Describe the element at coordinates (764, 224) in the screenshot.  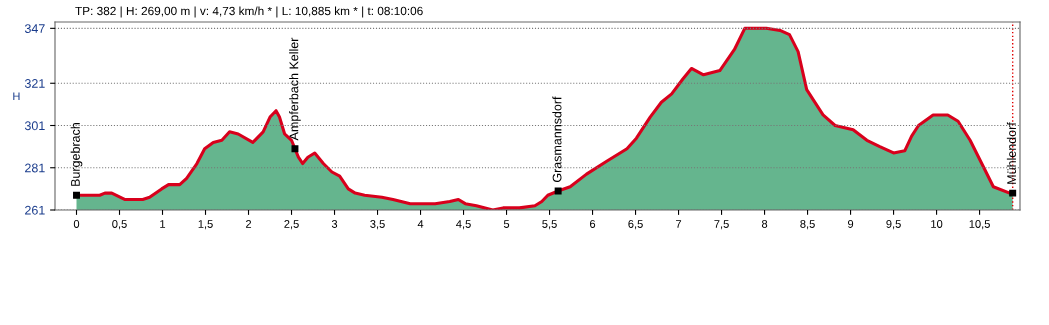
I see `x-tick-label: 8` at that location.